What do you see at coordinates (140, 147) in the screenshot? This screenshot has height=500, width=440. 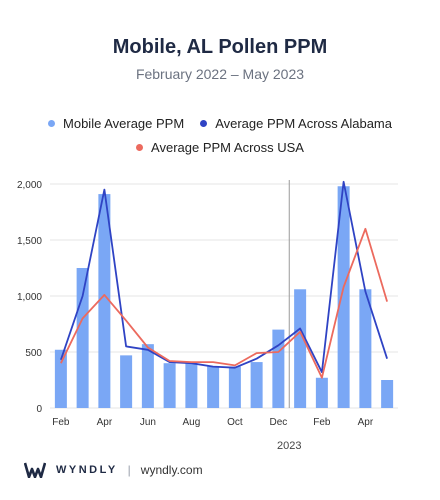 I see `legend-swatch-usa` at bounding box center [140, 147].